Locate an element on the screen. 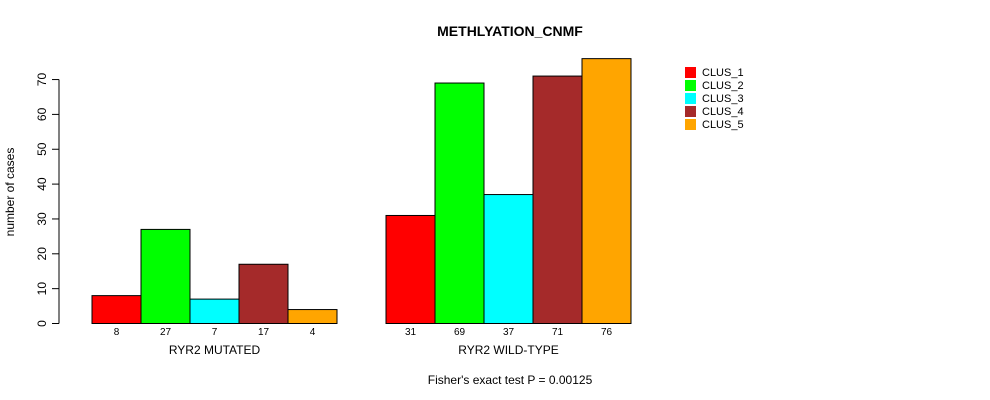 This screenshot has width=990, height=400. y-axis: 0 10 20 30 40 50 60 70 is located at coordinates (47, 200).